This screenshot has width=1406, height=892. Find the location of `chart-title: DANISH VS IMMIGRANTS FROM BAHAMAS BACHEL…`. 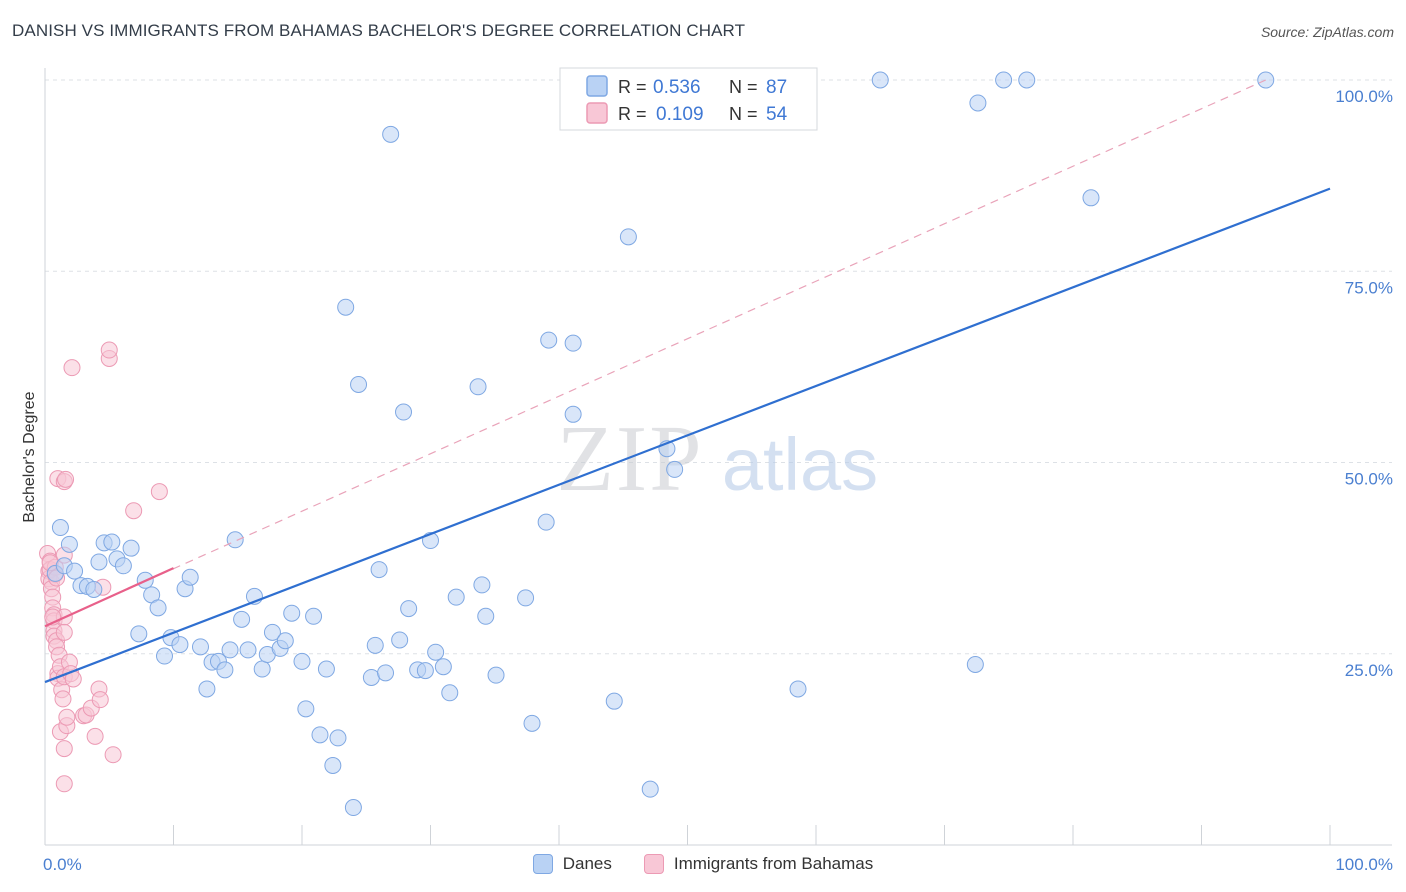

chart-title: DANISH VS IMMIGRANTS FROM BAHAMAS BACHEL… is located at coordinates (379, 30).